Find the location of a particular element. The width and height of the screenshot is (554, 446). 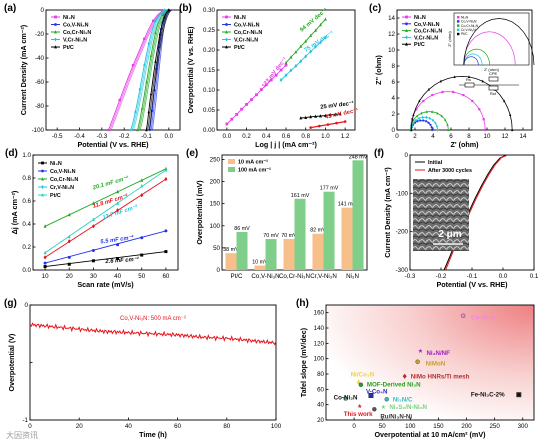

category-label: Co,Cr-Ni₃N is located at coordinates (294, 276).